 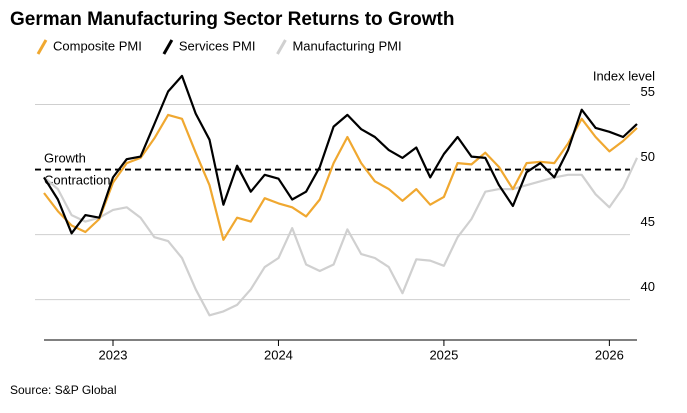 What do you see at coordinates (648, 286) in the screenshot?
I see `y-tick-label: 40` at bounding box center [648, 286].